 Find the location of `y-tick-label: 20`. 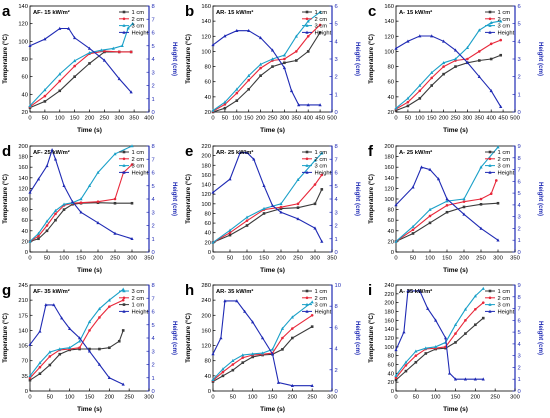

y-tick-label: 20 is located at coordinates (25, 242).